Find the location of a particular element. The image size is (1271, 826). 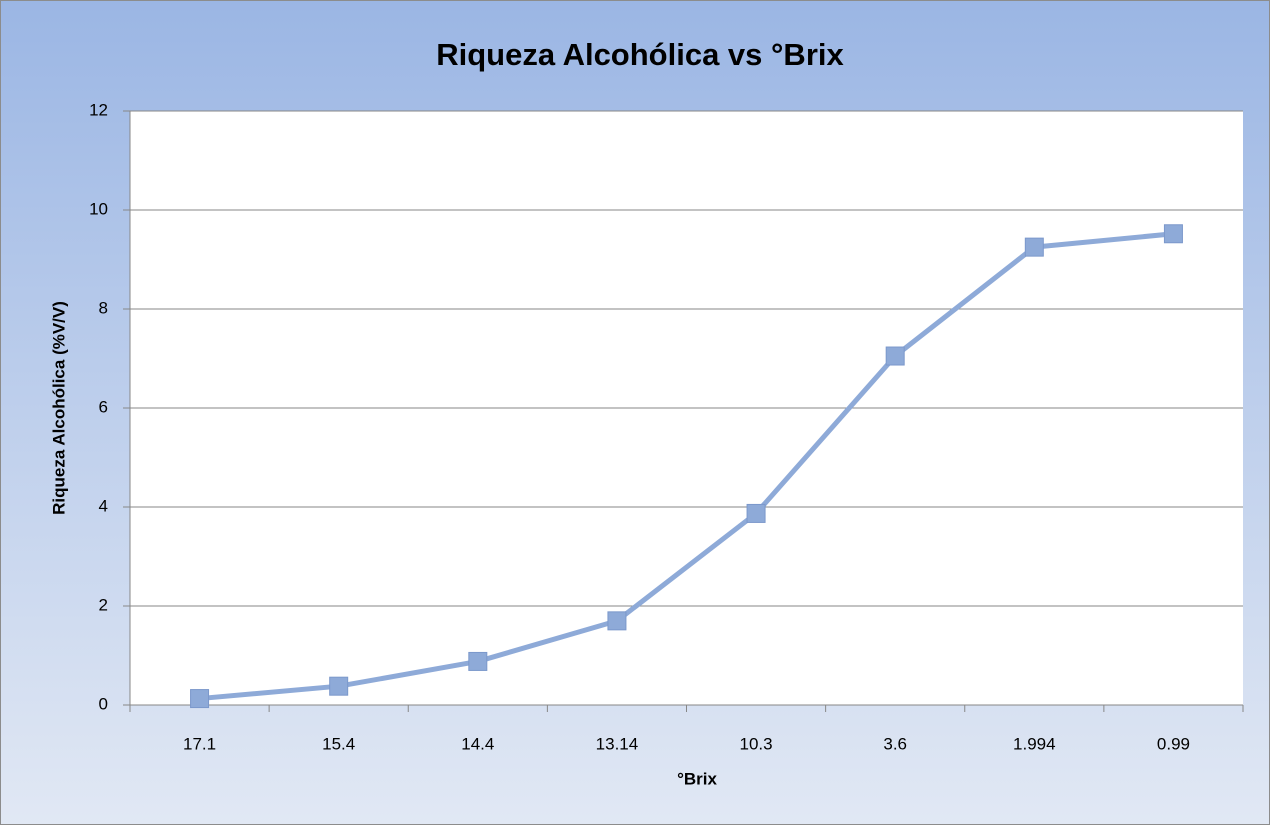

y-tick-label: 10 is located at coordinates (98, 208).